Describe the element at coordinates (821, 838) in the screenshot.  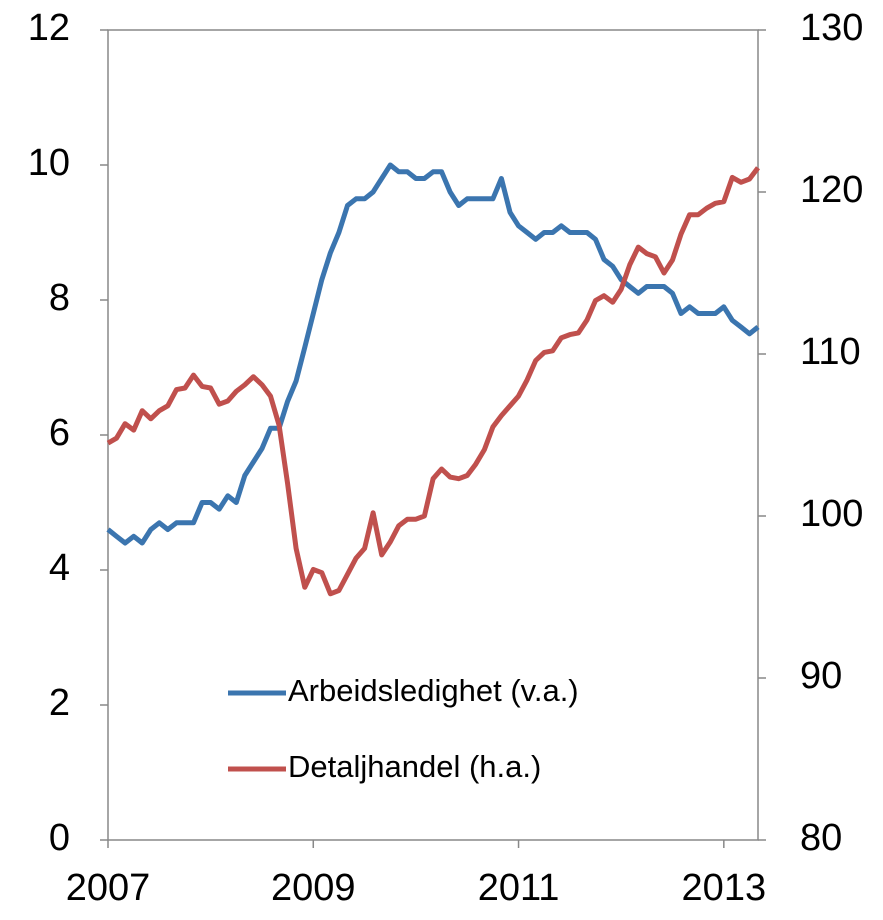
I see `y2-tick-label: 80` at that location.